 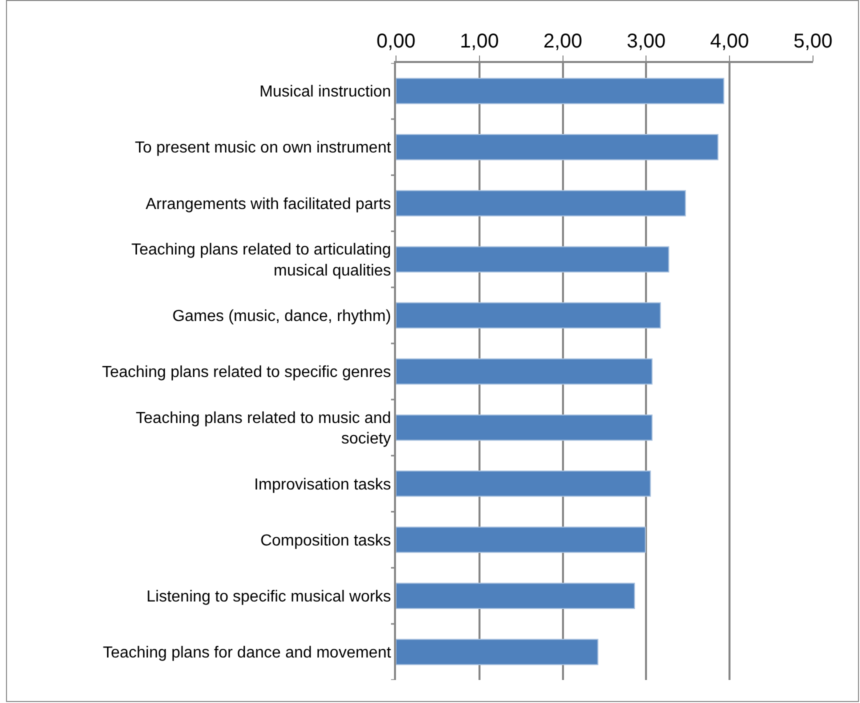 I want to click on y-tick-label: Musical instruction, so click(x=325, y=92).